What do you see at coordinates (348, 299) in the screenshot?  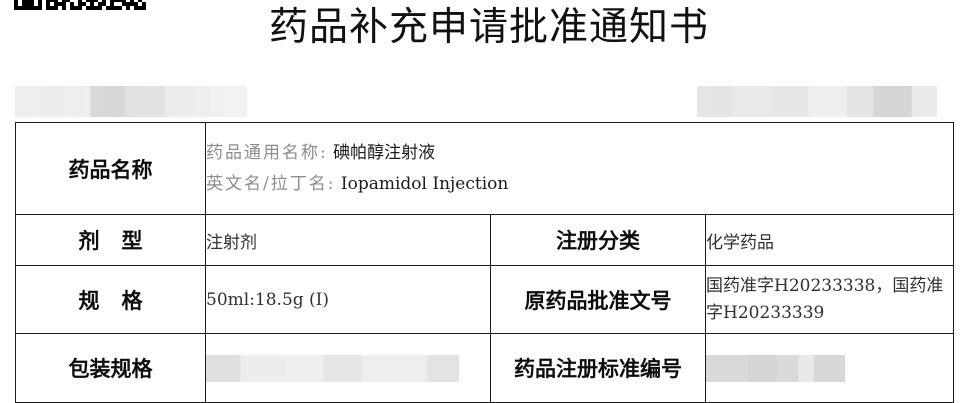 I see `row-value-specification: 50ml:18.5g (I)` at bounding box center [348, 299].